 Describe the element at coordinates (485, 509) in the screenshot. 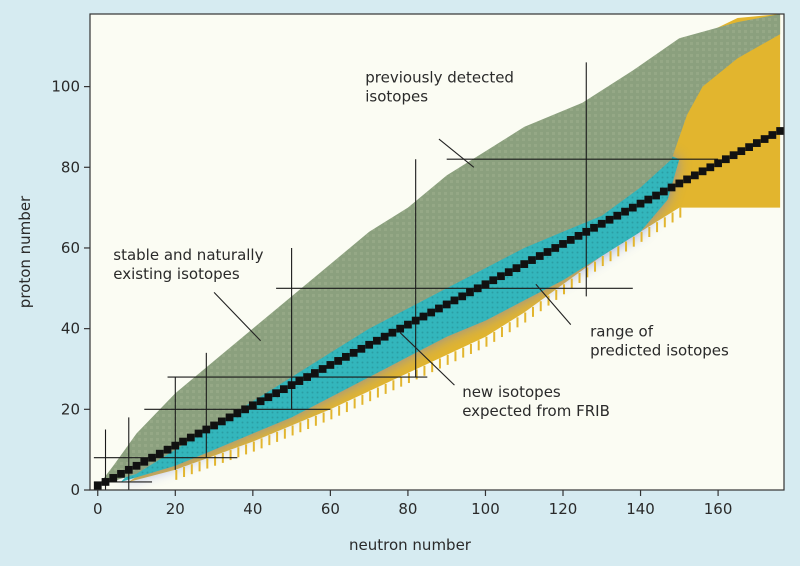

I see `x-tick-label: 100` at that location.